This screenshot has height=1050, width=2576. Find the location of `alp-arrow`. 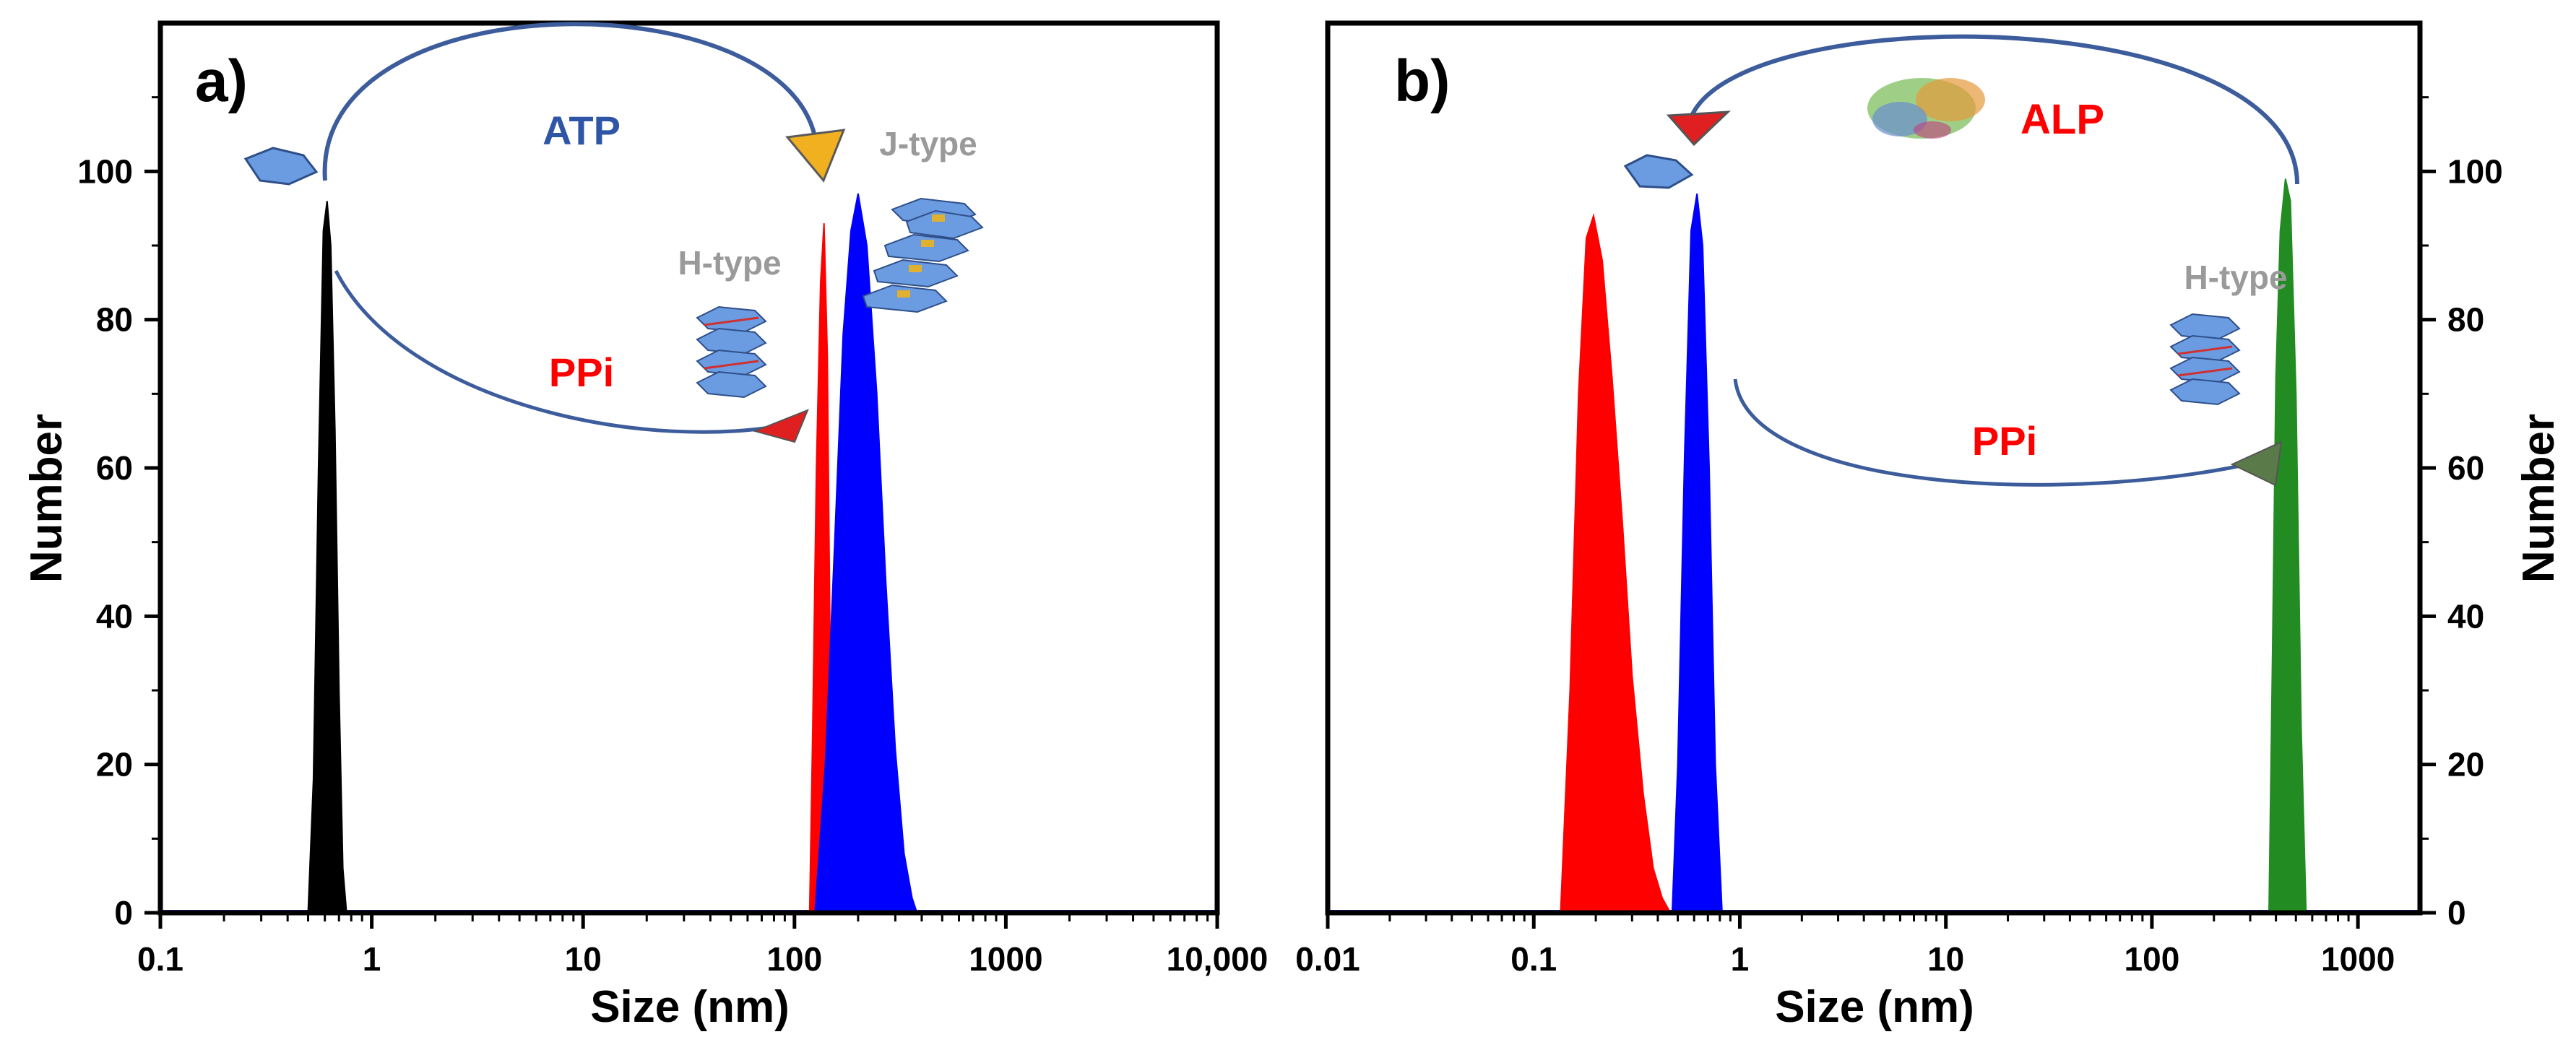

alp-arrow is located at coordinates (1993, 110).